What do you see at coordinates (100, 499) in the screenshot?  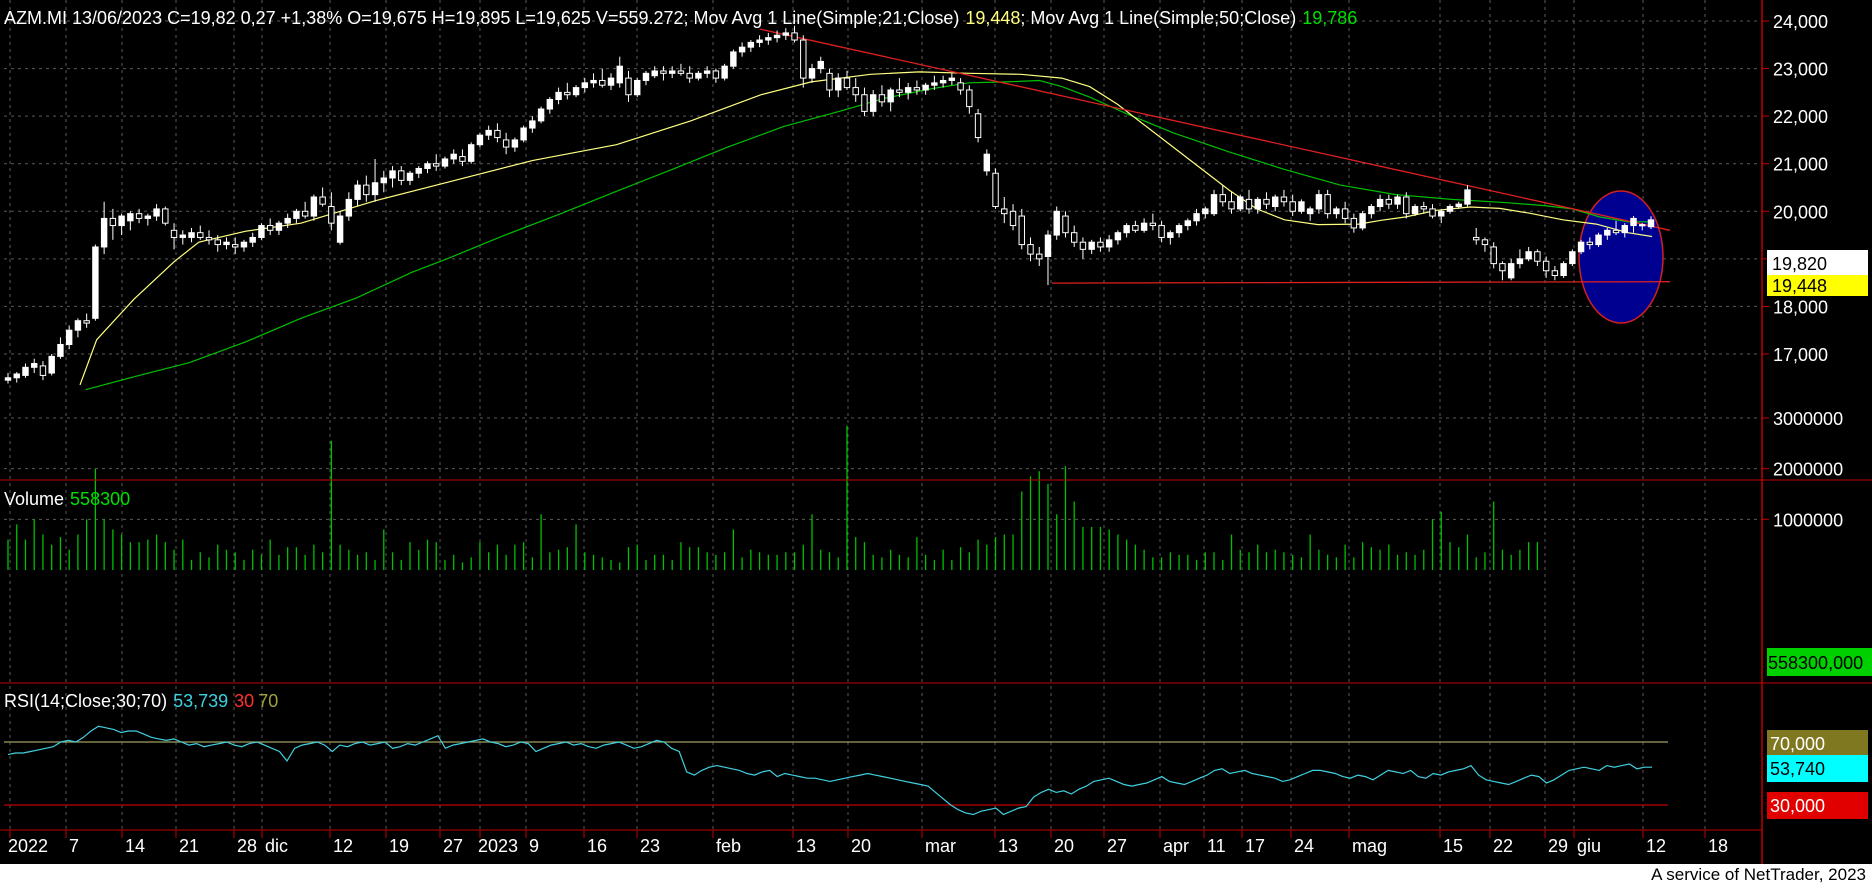 I see `volume-legend-value: 558300` at bounding box center [100, 499].